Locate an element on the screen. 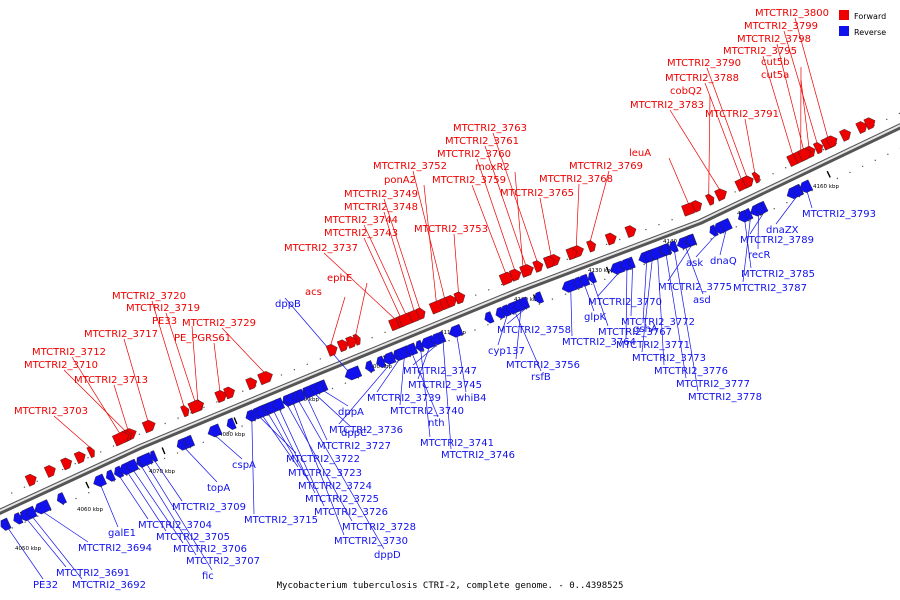 This screenshot has width=900, height=600. forward-gene-label: MTCTRI2_3765 is located at coordinates (537, 193).